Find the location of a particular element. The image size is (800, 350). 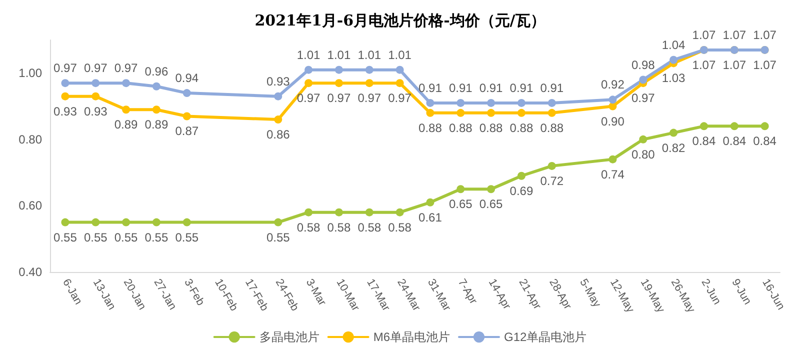

data-label: 0.82 is located at coordinates (674, 147).